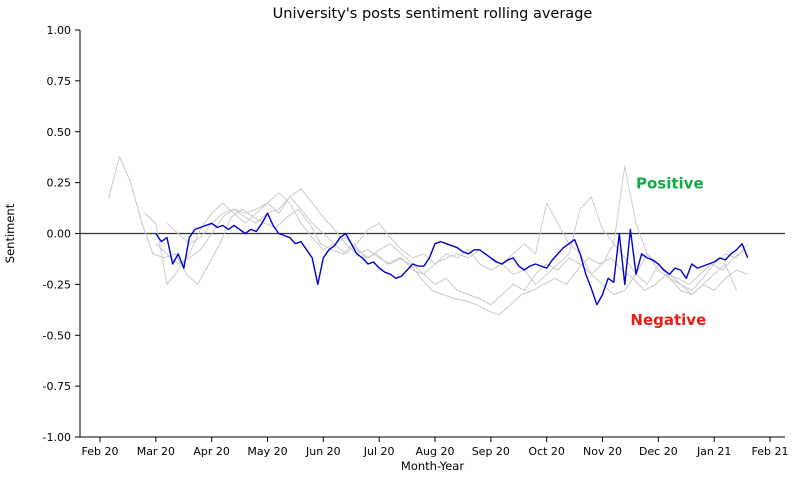 Image resolution: width=801 pixels, height=480 pixels. Describe the element at coordinates (59, 234) in the screenshot. I see `y-tick-label: 0.00` at that location.